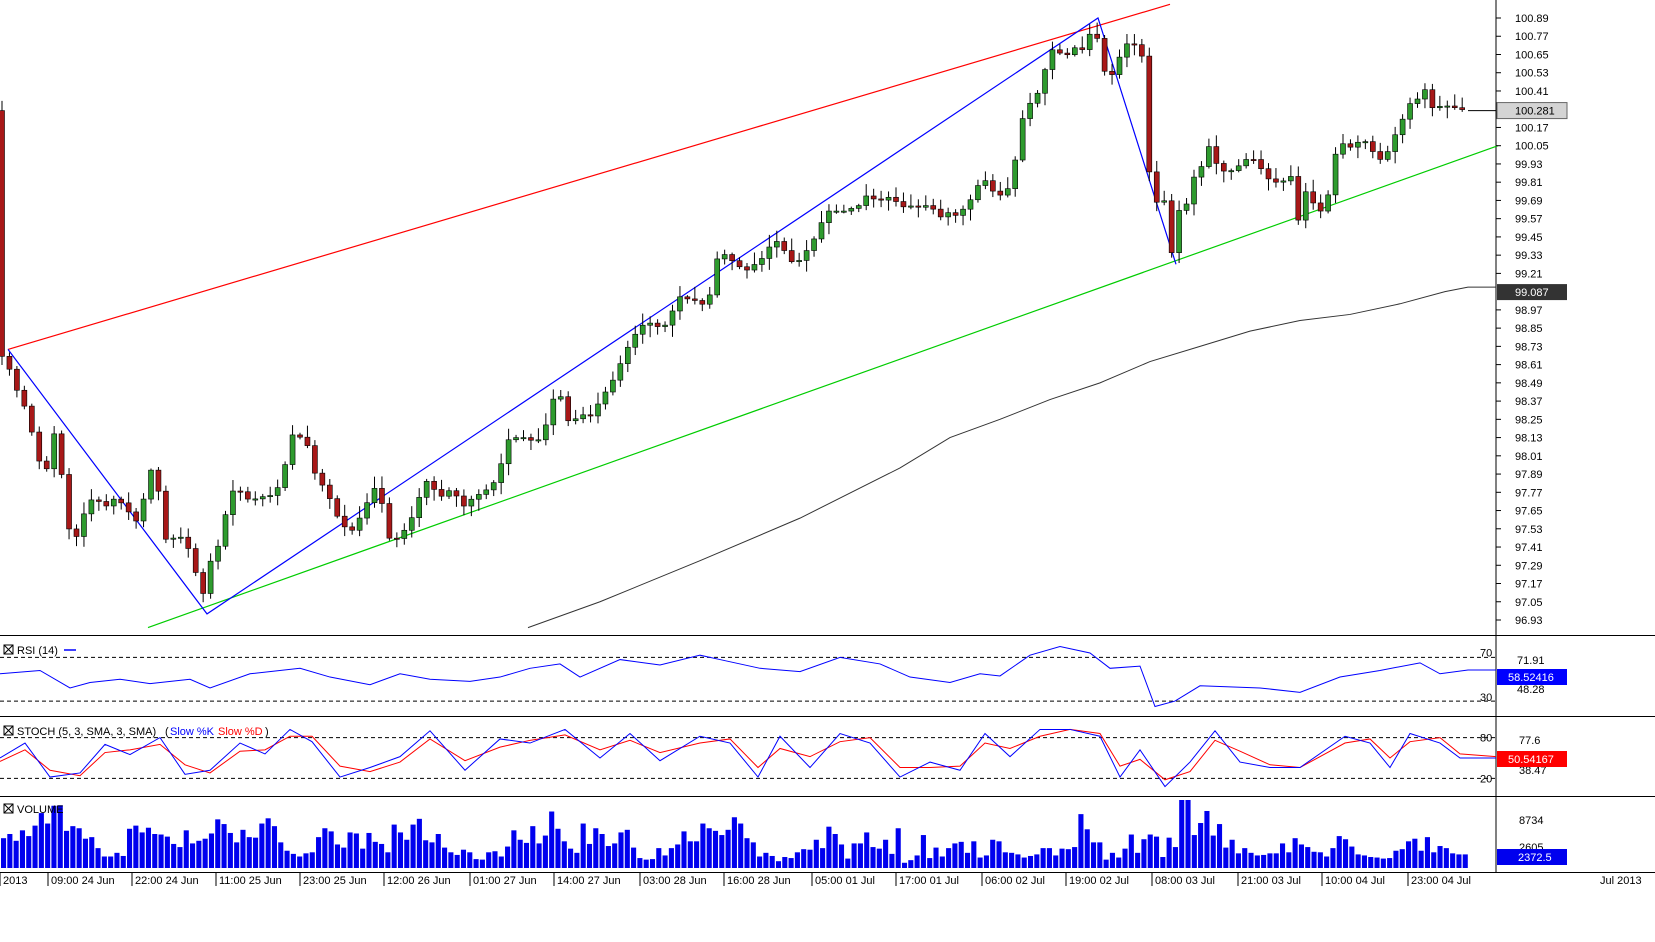 Image resolution: width=1655 pixels, height=942 pixels. What do you see at coordinates (1532, 128) in the screenshot?
I see `price-tick-label: 100.17` at bounding box center [1532, 128].